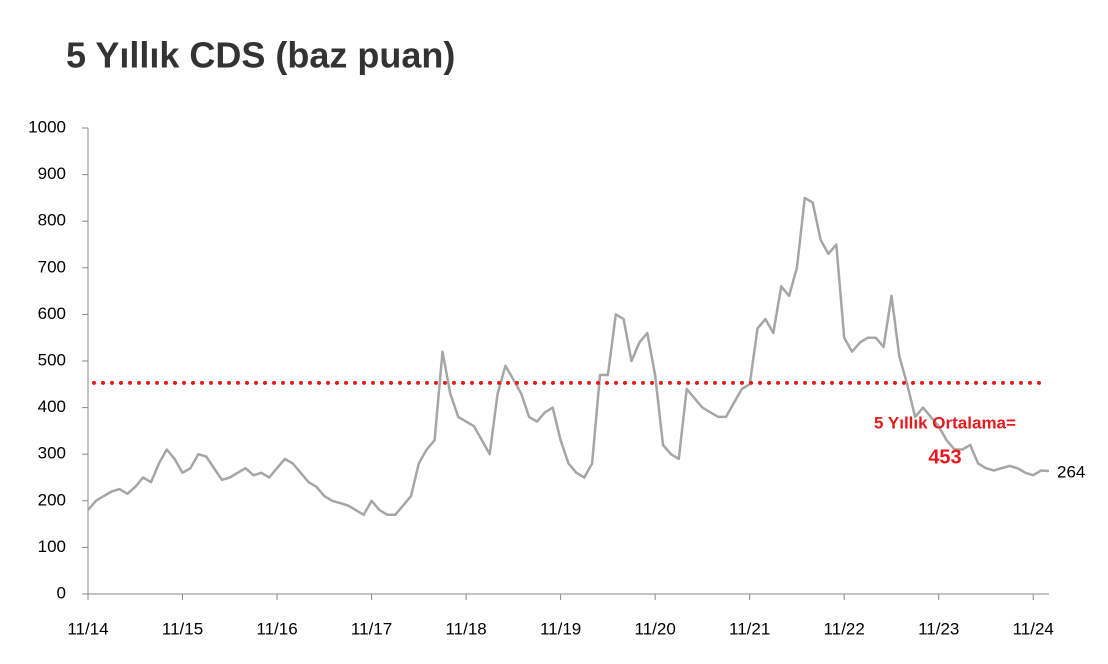 This screenshot has width=1108, height=664. What do you see at coordinates (52, 359) in the screenshot?
I see `y-tick-label: 500` at bounding box center [52, 359].